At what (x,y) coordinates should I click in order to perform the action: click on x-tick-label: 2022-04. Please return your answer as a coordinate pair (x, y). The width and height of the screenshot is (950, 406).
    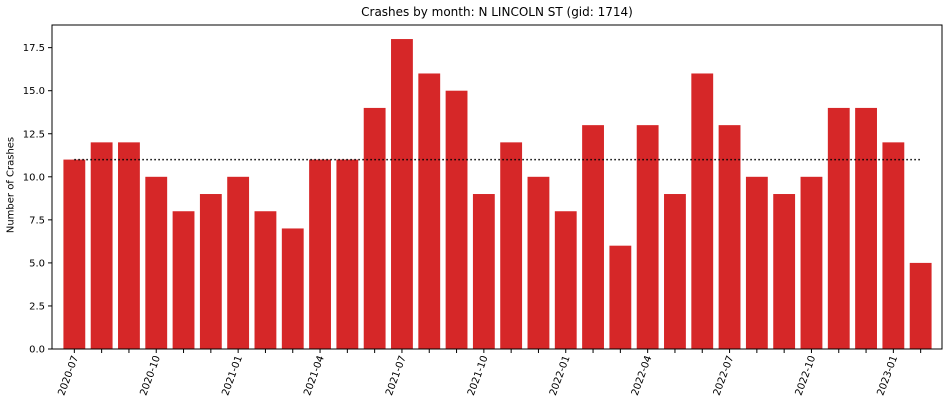
    Looking at the image, I should click on (642, 375).